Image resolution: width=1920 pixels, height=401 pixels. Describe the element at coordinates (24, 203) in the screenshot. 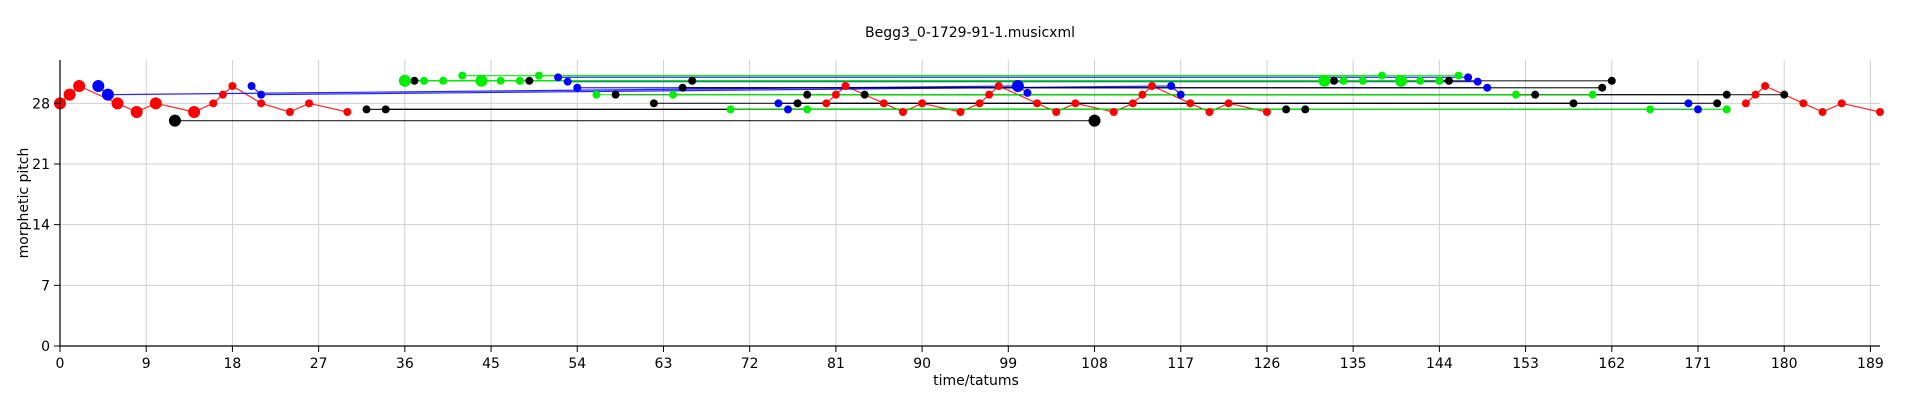

I see `y-axis-label: morphetic pitch` at that location.